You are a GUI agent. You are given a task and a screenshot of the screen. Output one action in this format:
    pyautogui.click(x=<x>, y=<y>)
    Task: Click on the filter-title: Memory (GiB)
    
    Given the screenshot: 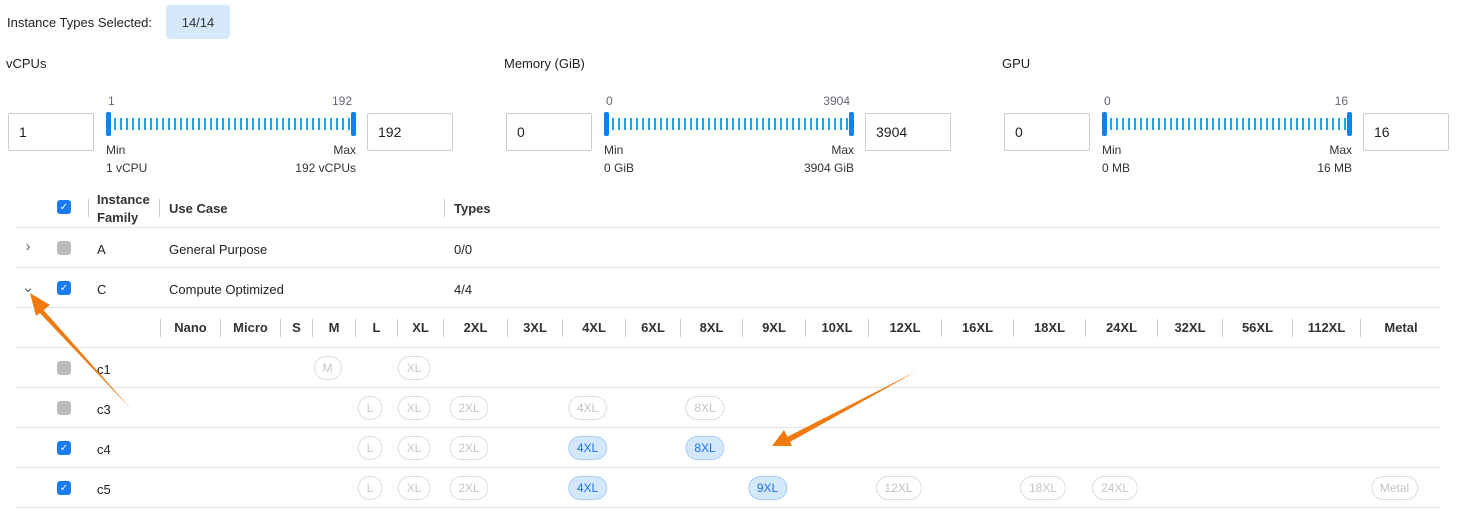 What is the action you would take?
    pyautogui.click(x=544, y=63)
    